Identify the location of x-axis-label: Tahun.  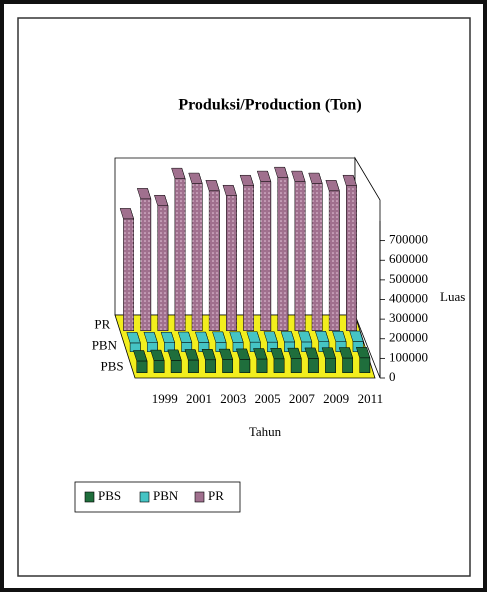
(265, 431).